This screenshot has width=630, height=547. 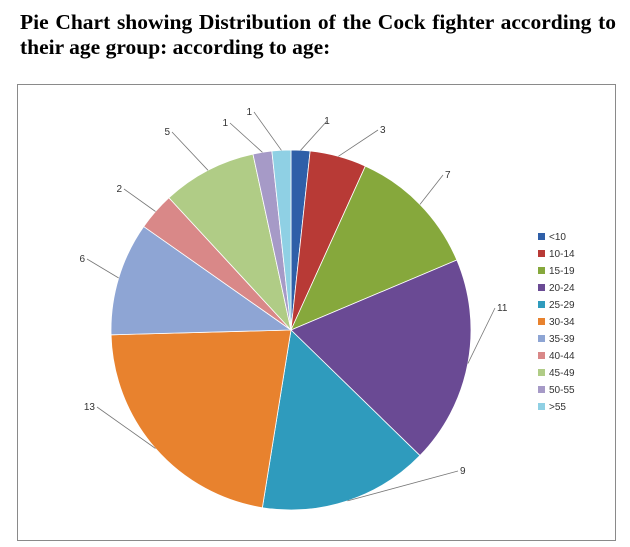 I want to click on legend-label-30-34: 30-34, so click(x=562, y=322).